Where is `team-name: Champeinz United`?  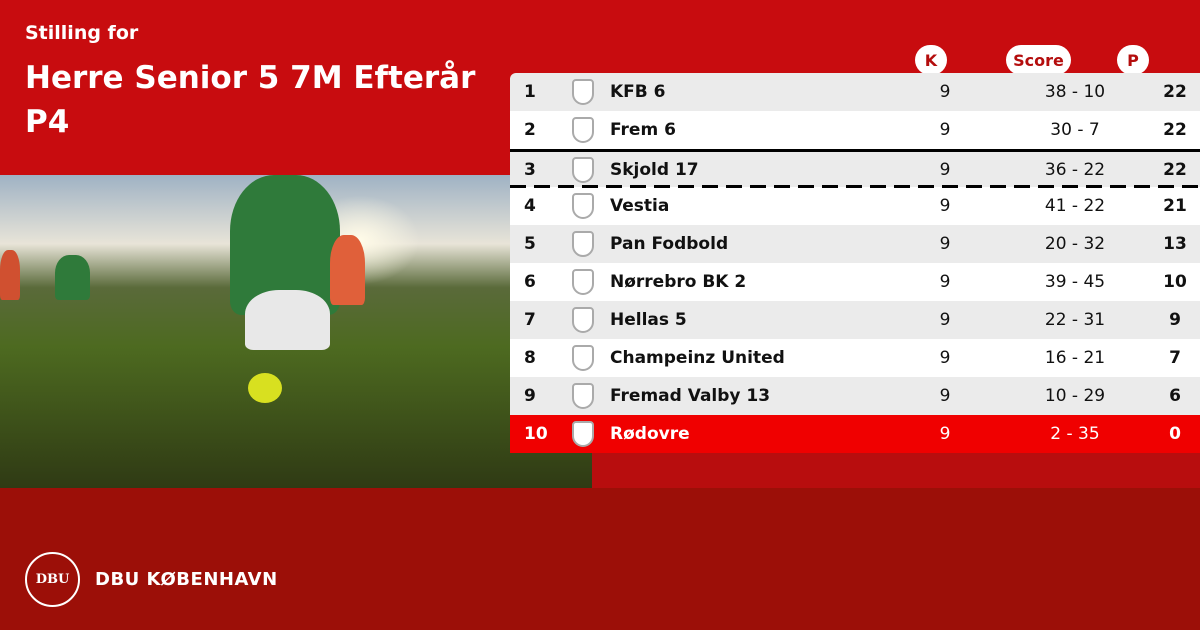
team-name: Champeinz United is located at coordinates (697, 358).